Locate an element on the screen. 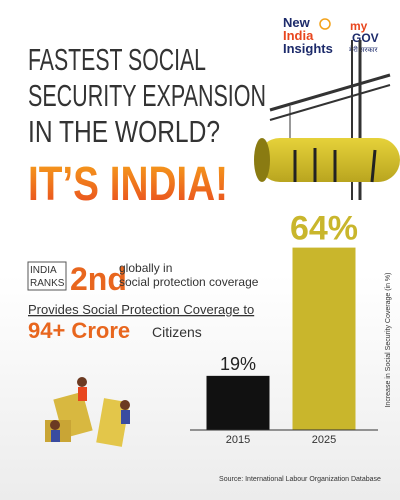 This screenshot has width=400, height=500. coverage-amount: 94+ Crore is located at coordinates (79, 330).